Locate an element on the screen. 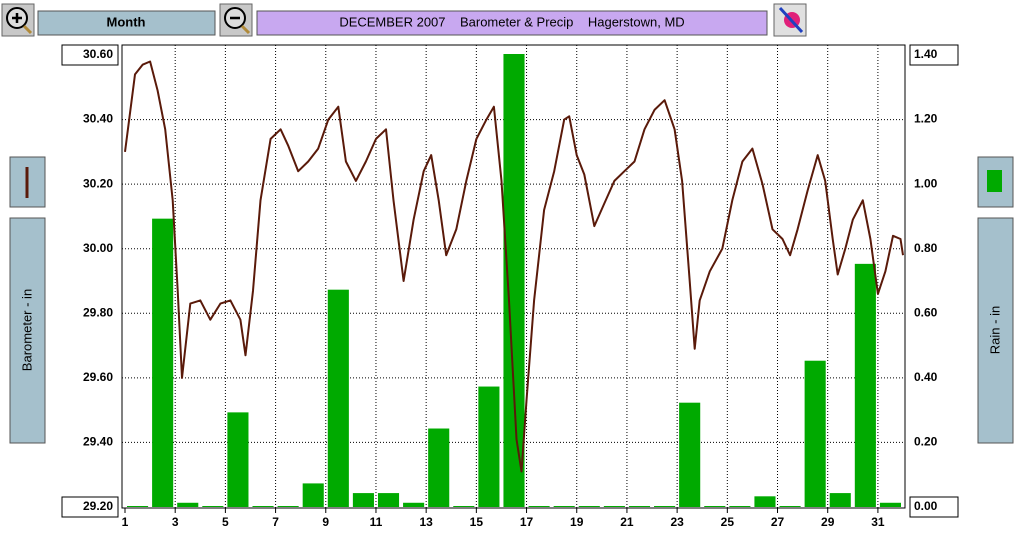  x-tick-label: 21 is located at coordinates (627, 522).